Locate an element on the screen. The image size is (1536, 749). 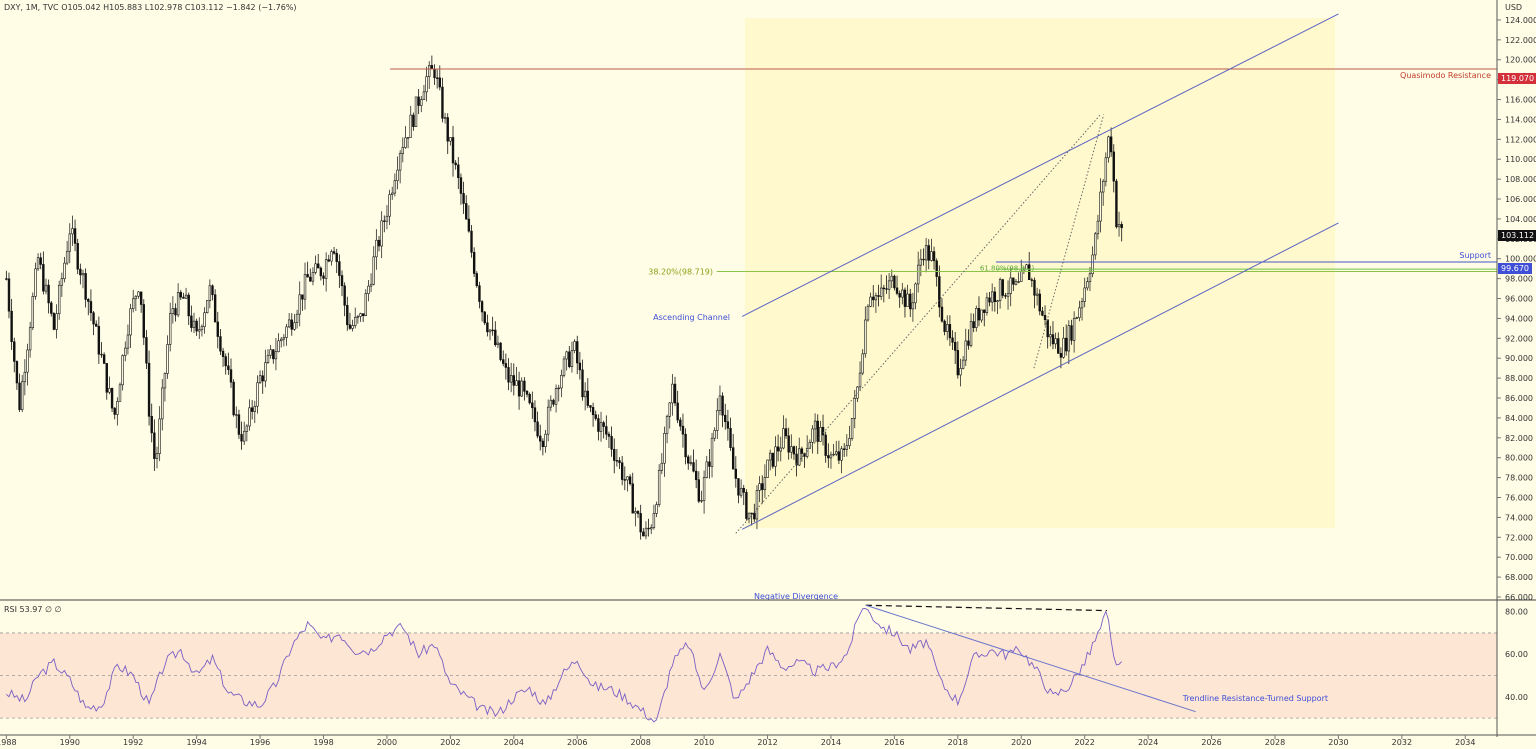
price-tick-label: 70.000 is located at coordinates (1519, 557).